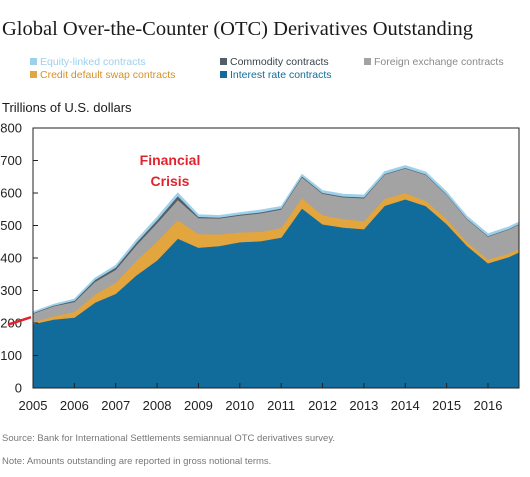  What do you see at coordinates (11, 160) in the screenshot?
I see `y-tick-label: 700` at bounding box center [11, 160].